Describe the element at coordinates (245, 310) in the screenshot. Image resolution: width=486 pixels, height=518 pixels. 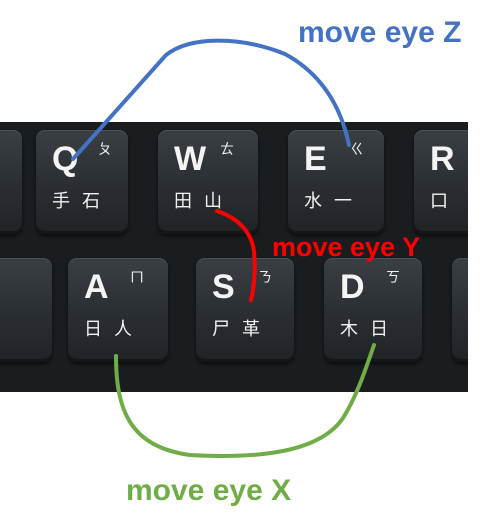
I see `key-s: S ㄋ 尸革` at that location.